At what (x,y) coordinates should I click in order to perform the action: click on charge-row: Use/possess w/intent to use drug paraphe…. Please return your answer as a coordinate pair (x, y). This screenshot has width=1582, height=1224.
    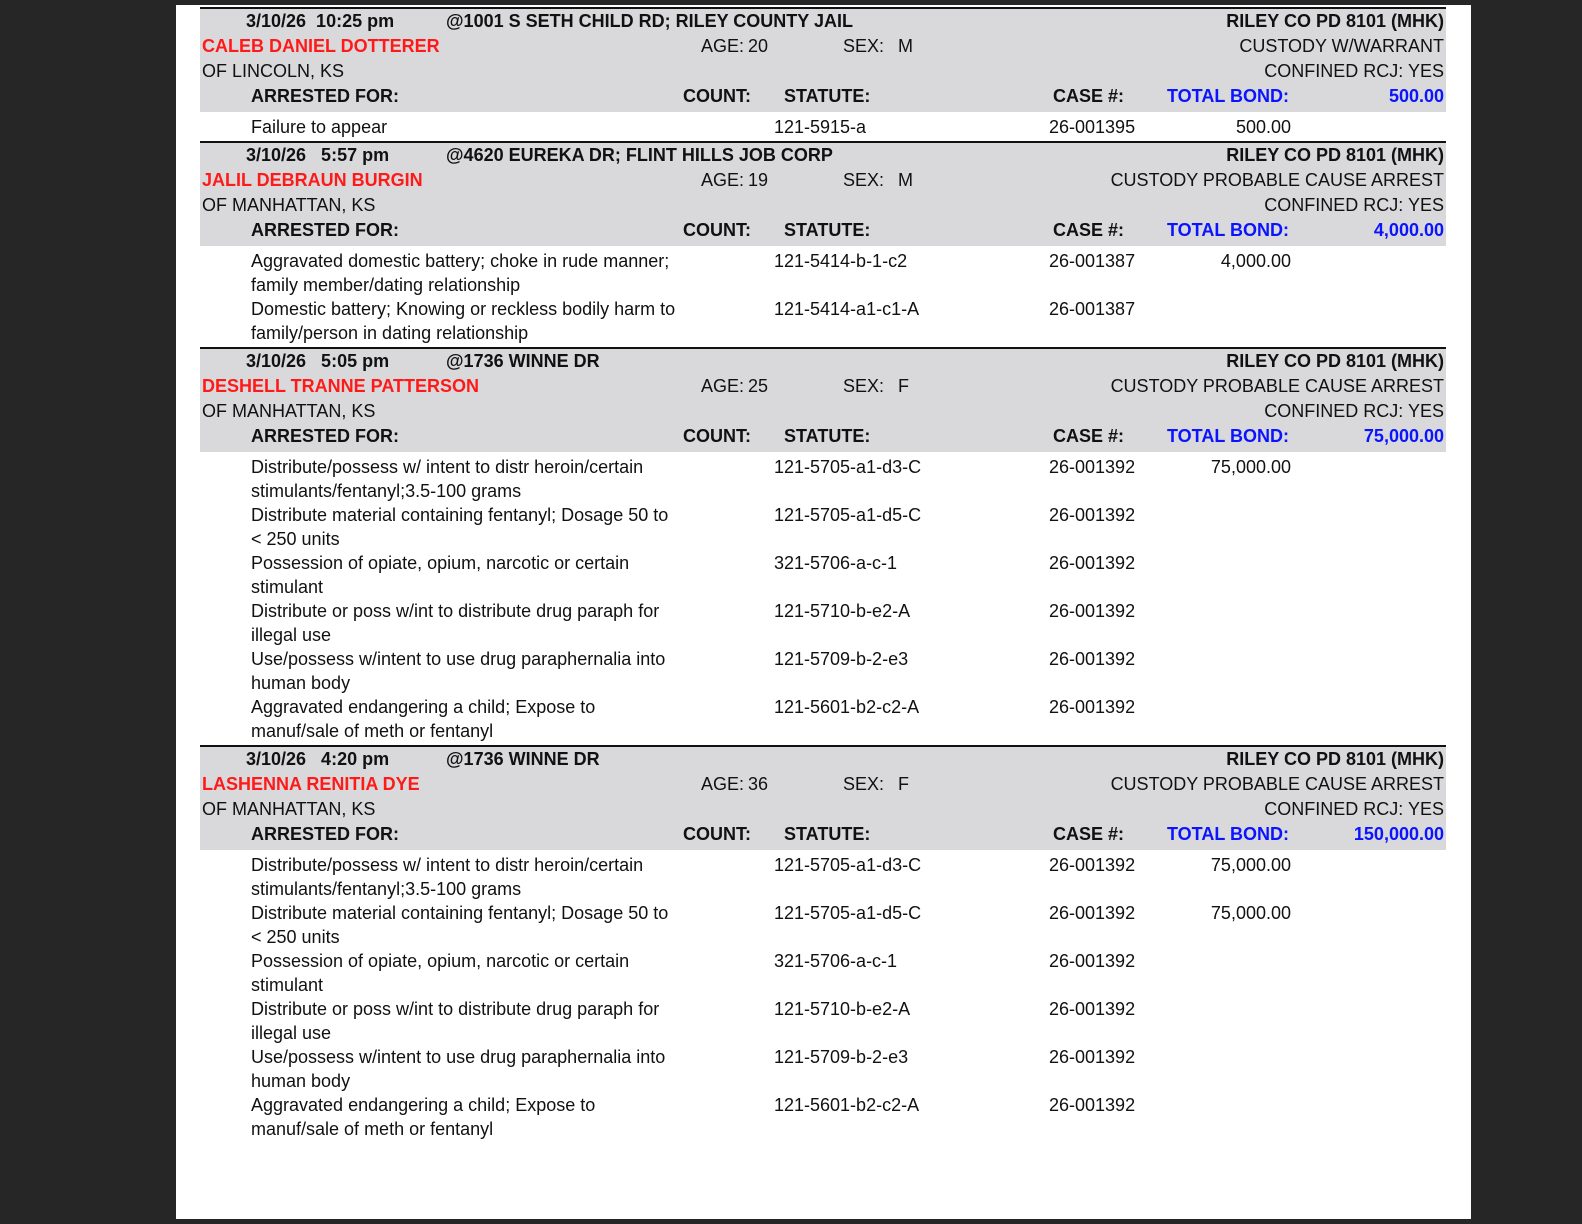
    Looking at the image, I should click on (823, 671).